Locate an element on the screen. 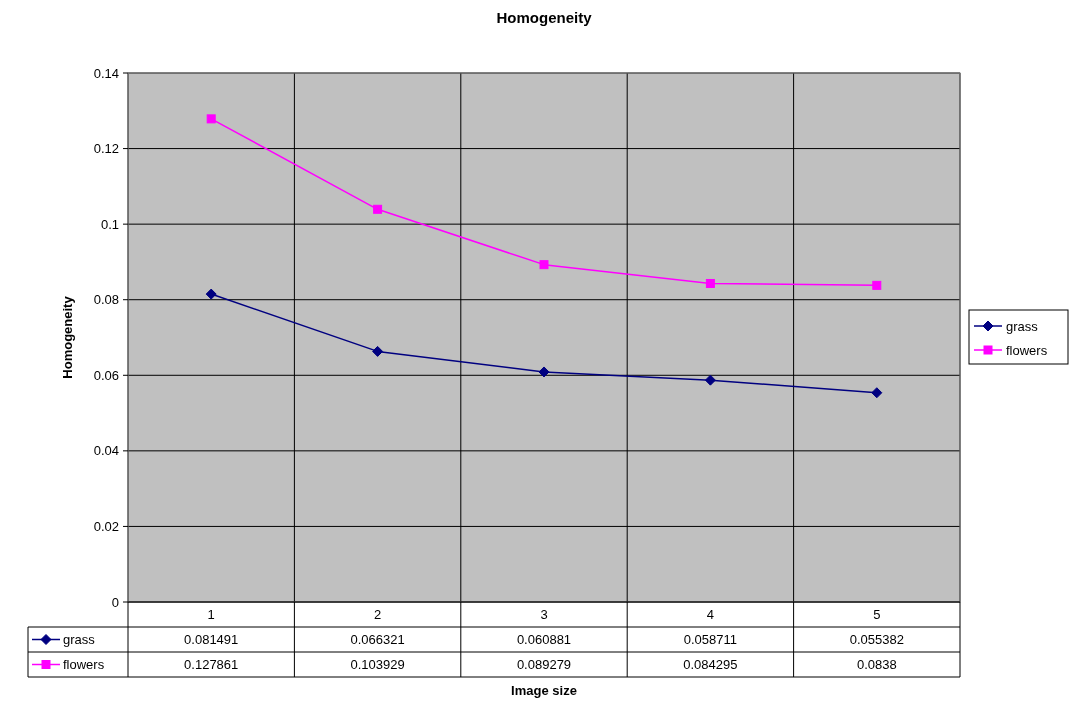  data-label: 0.089279 is located at coordinates (544, 665).